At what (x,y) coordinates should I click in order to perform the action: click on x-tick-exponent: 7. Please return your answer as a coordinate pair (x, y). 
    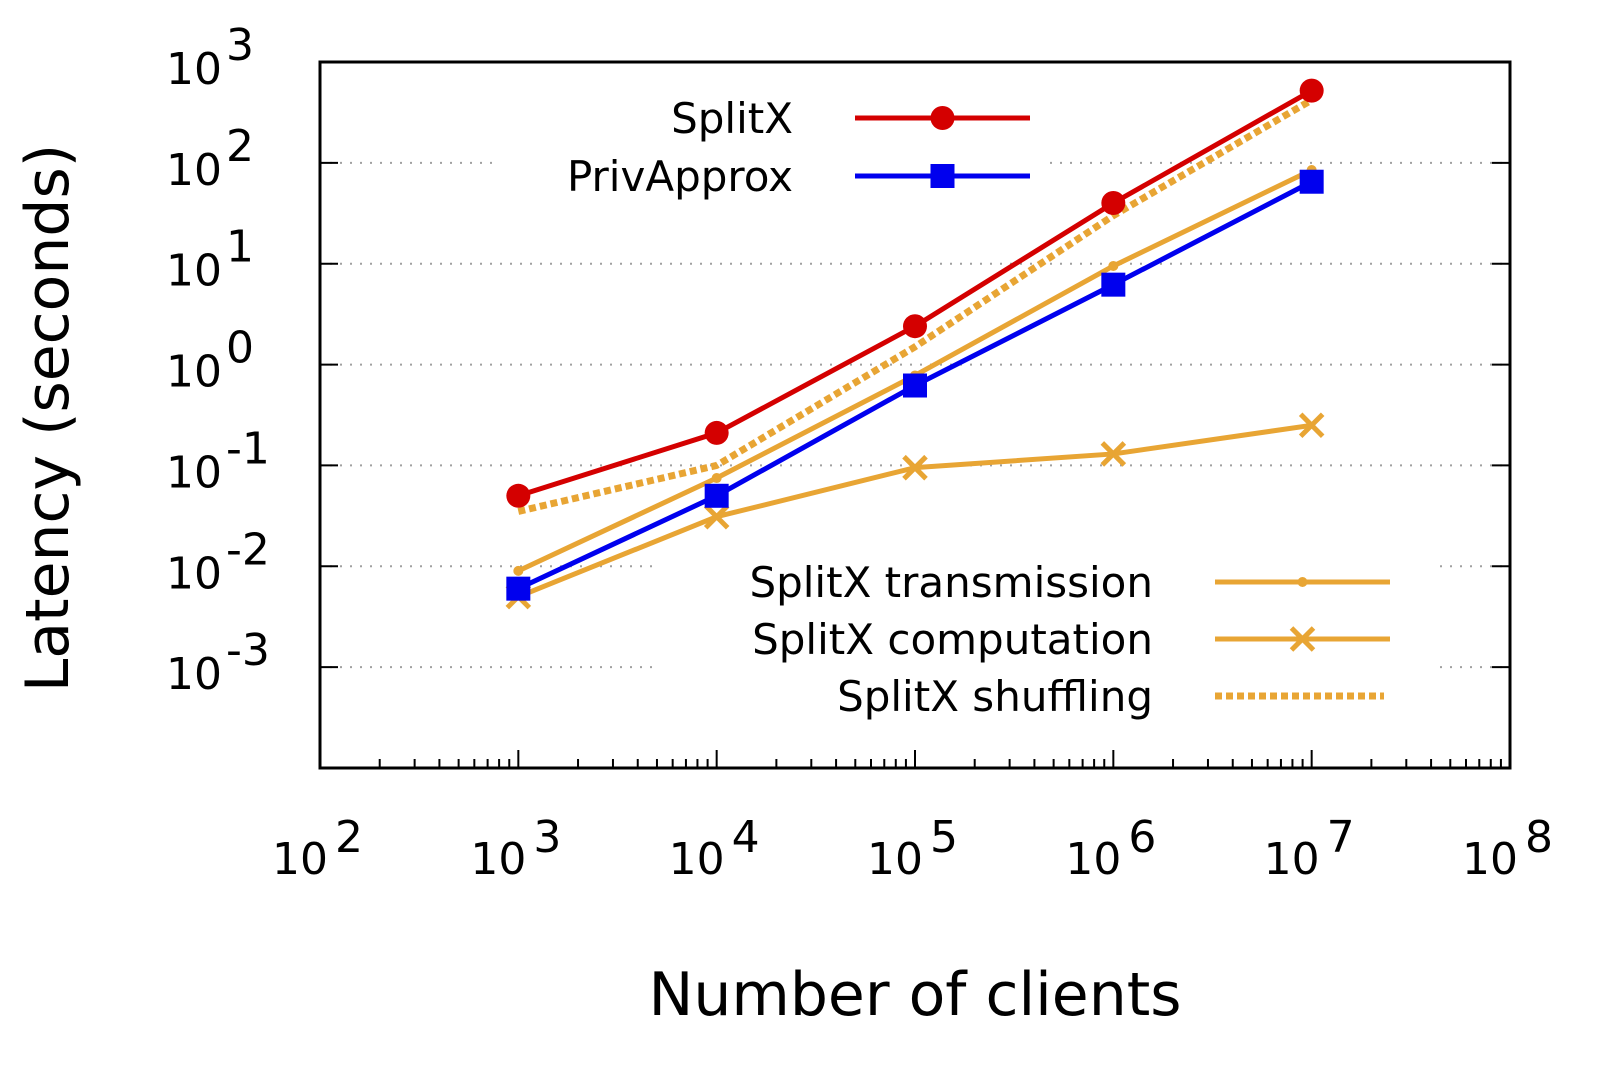
    Looking at the image, I should click on (1341, 837).